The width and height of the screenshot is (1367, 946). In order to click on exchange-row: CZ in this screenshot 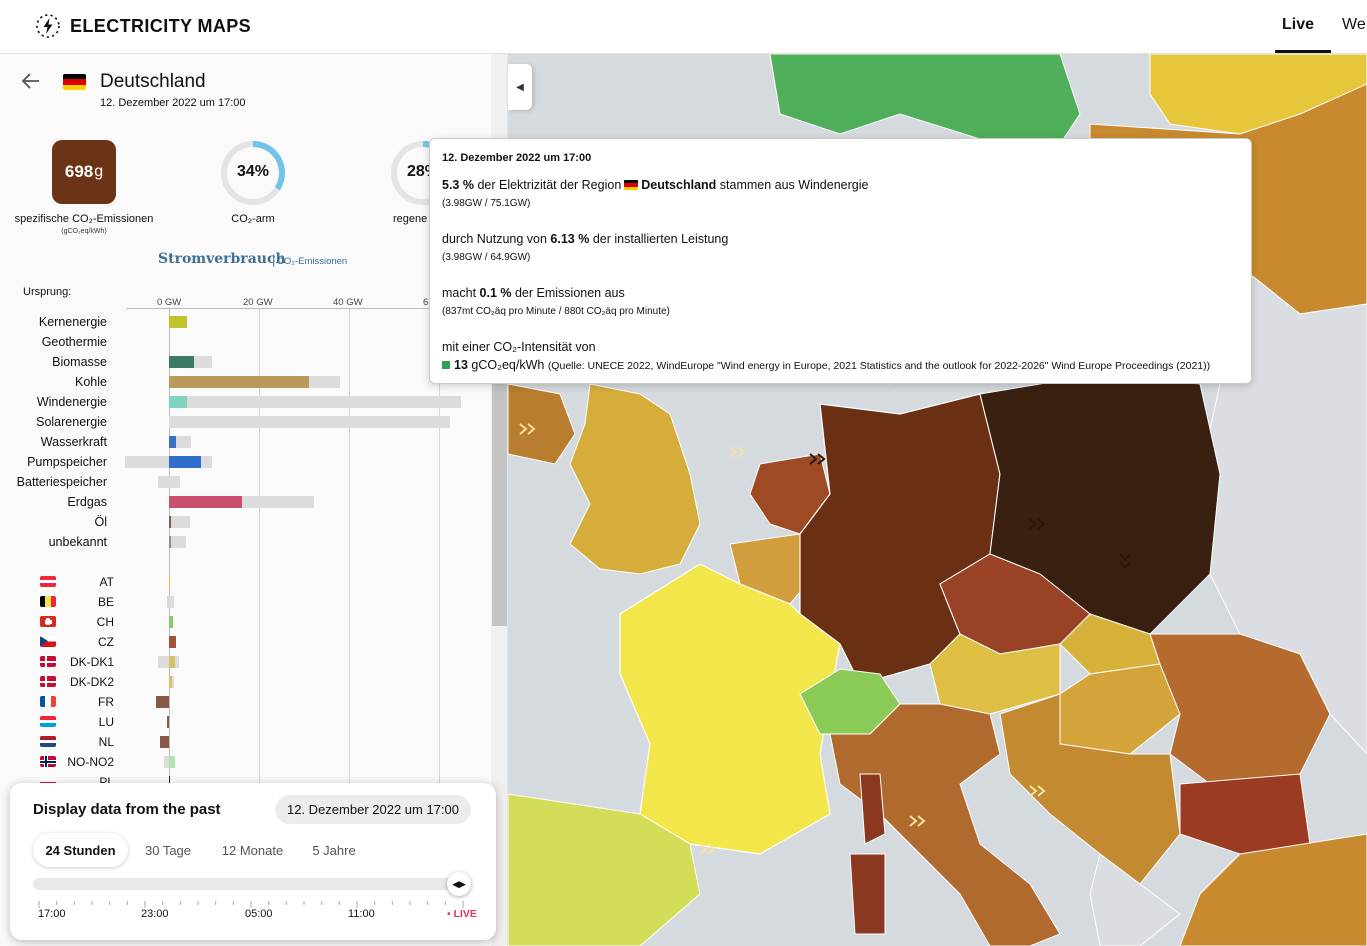, I will do `click(250, 642)`.